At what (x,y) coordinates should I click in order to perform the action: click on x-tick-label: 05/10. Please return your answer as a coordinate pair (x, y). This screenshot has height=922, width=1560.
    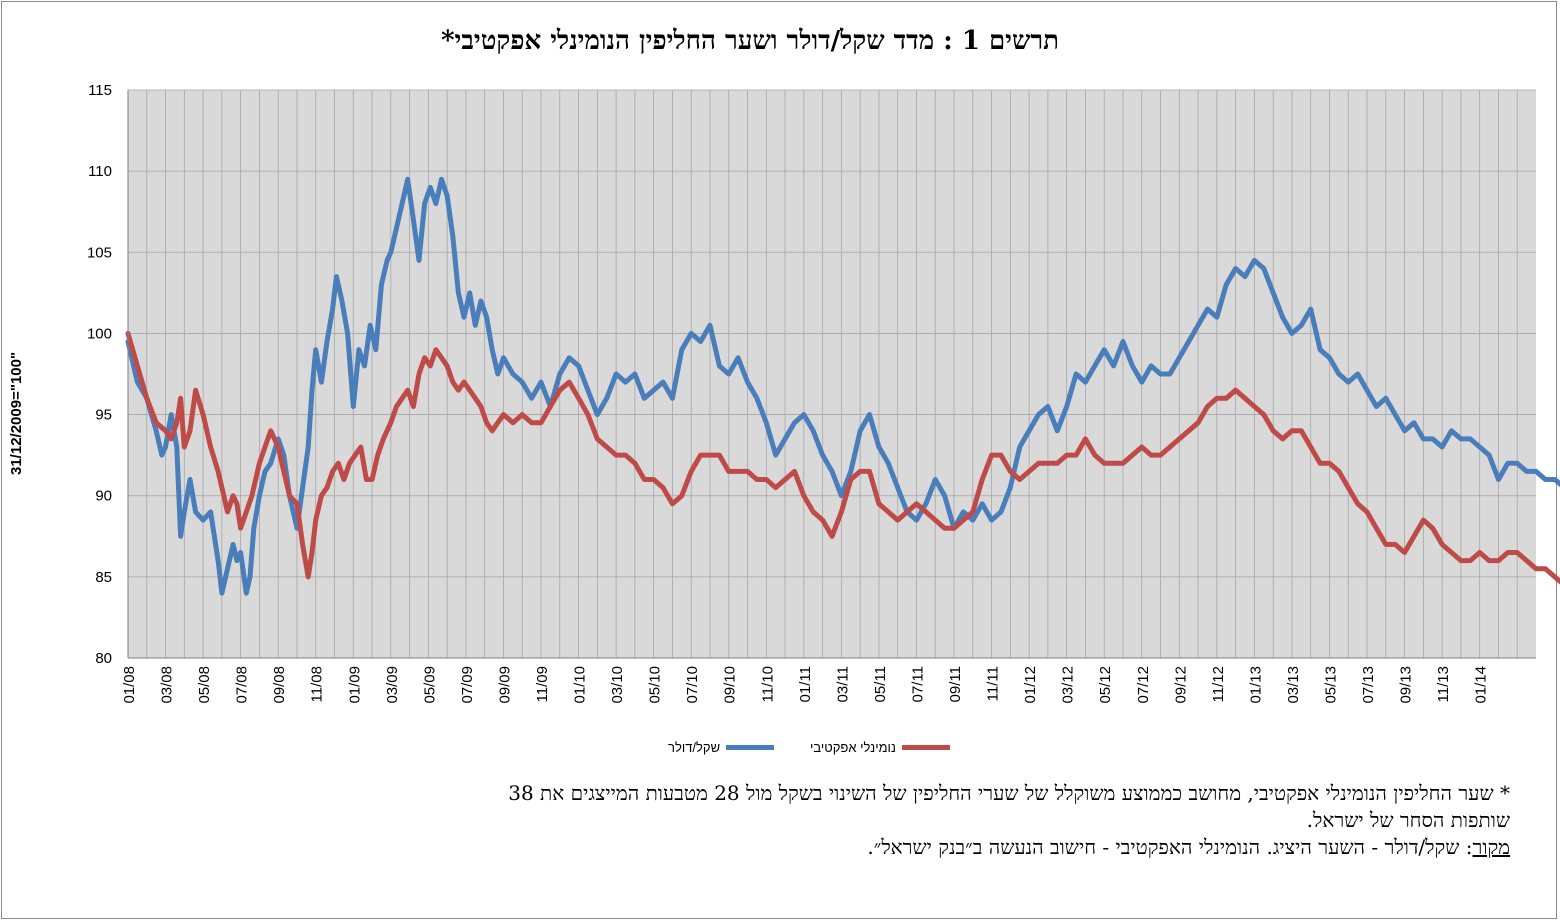
    Looking at the image, I should click on (655, 685).